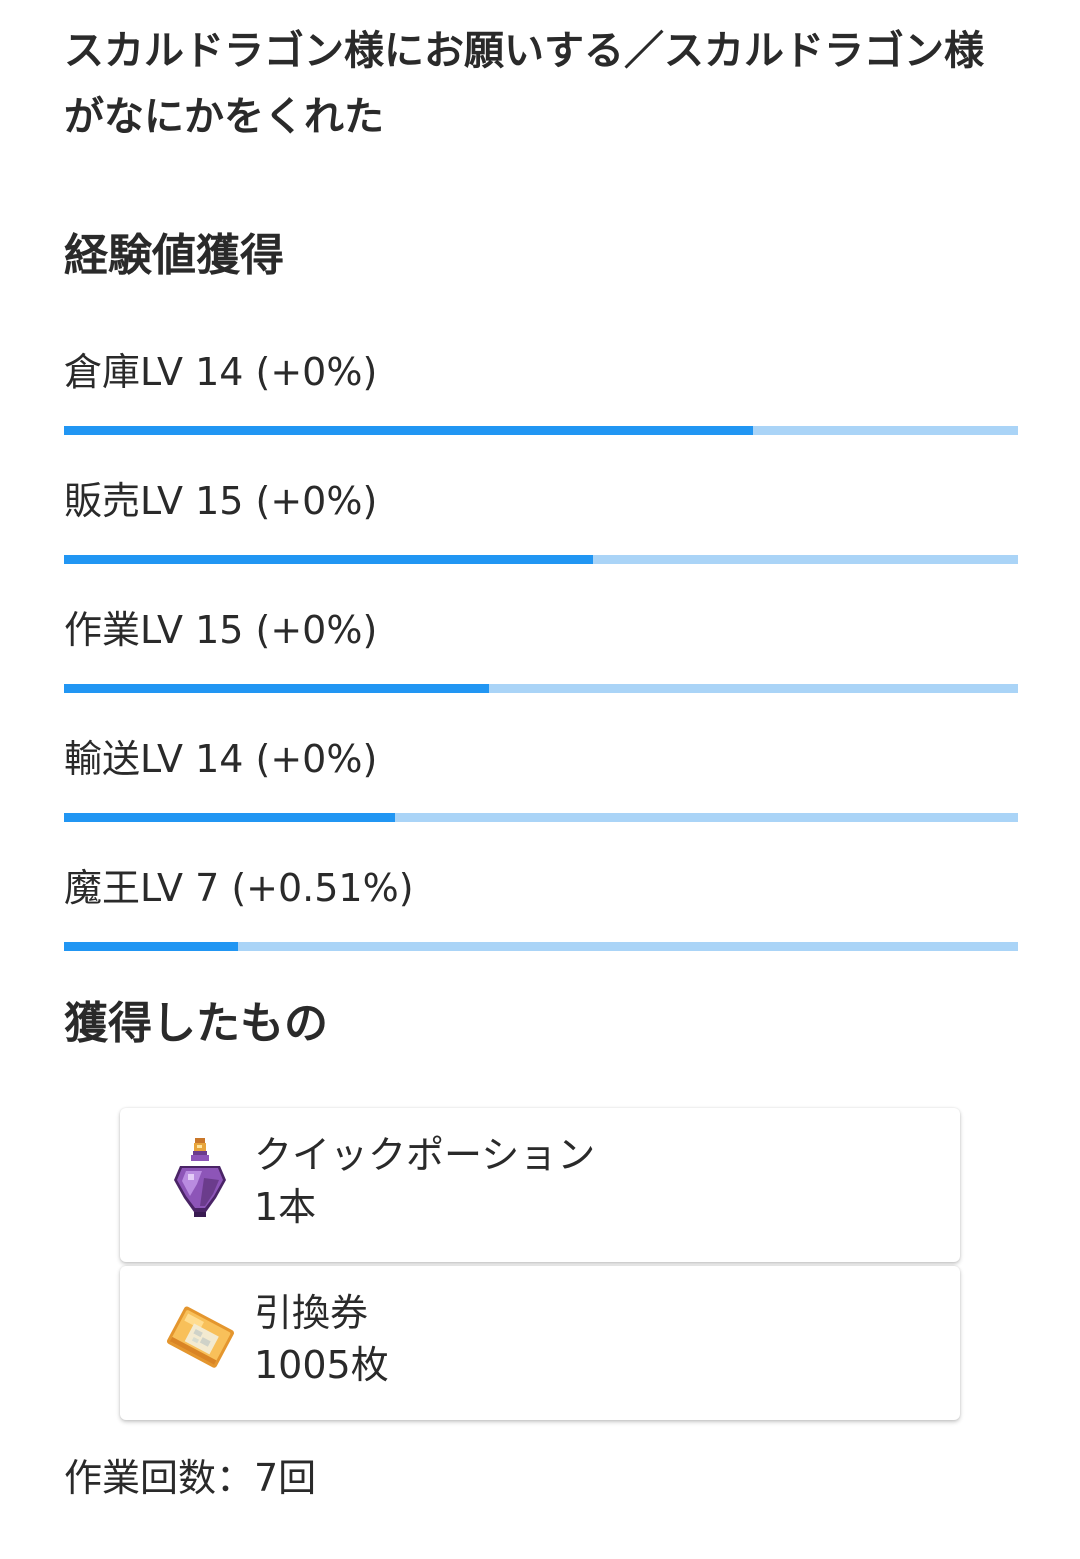 Image resolution: width=1080 pixels, height=1559 pixels. I want to click on items-section-heading: 獲得したもの, so click(196, 1023).